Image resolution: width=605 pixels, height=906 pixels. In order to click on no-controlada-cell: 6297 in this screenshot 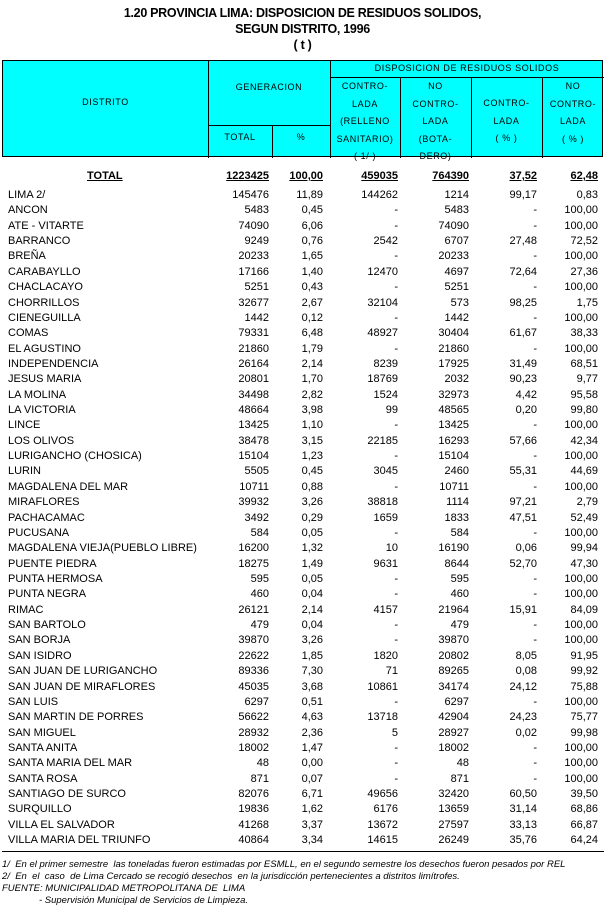, I will do `click(456, 701)`.